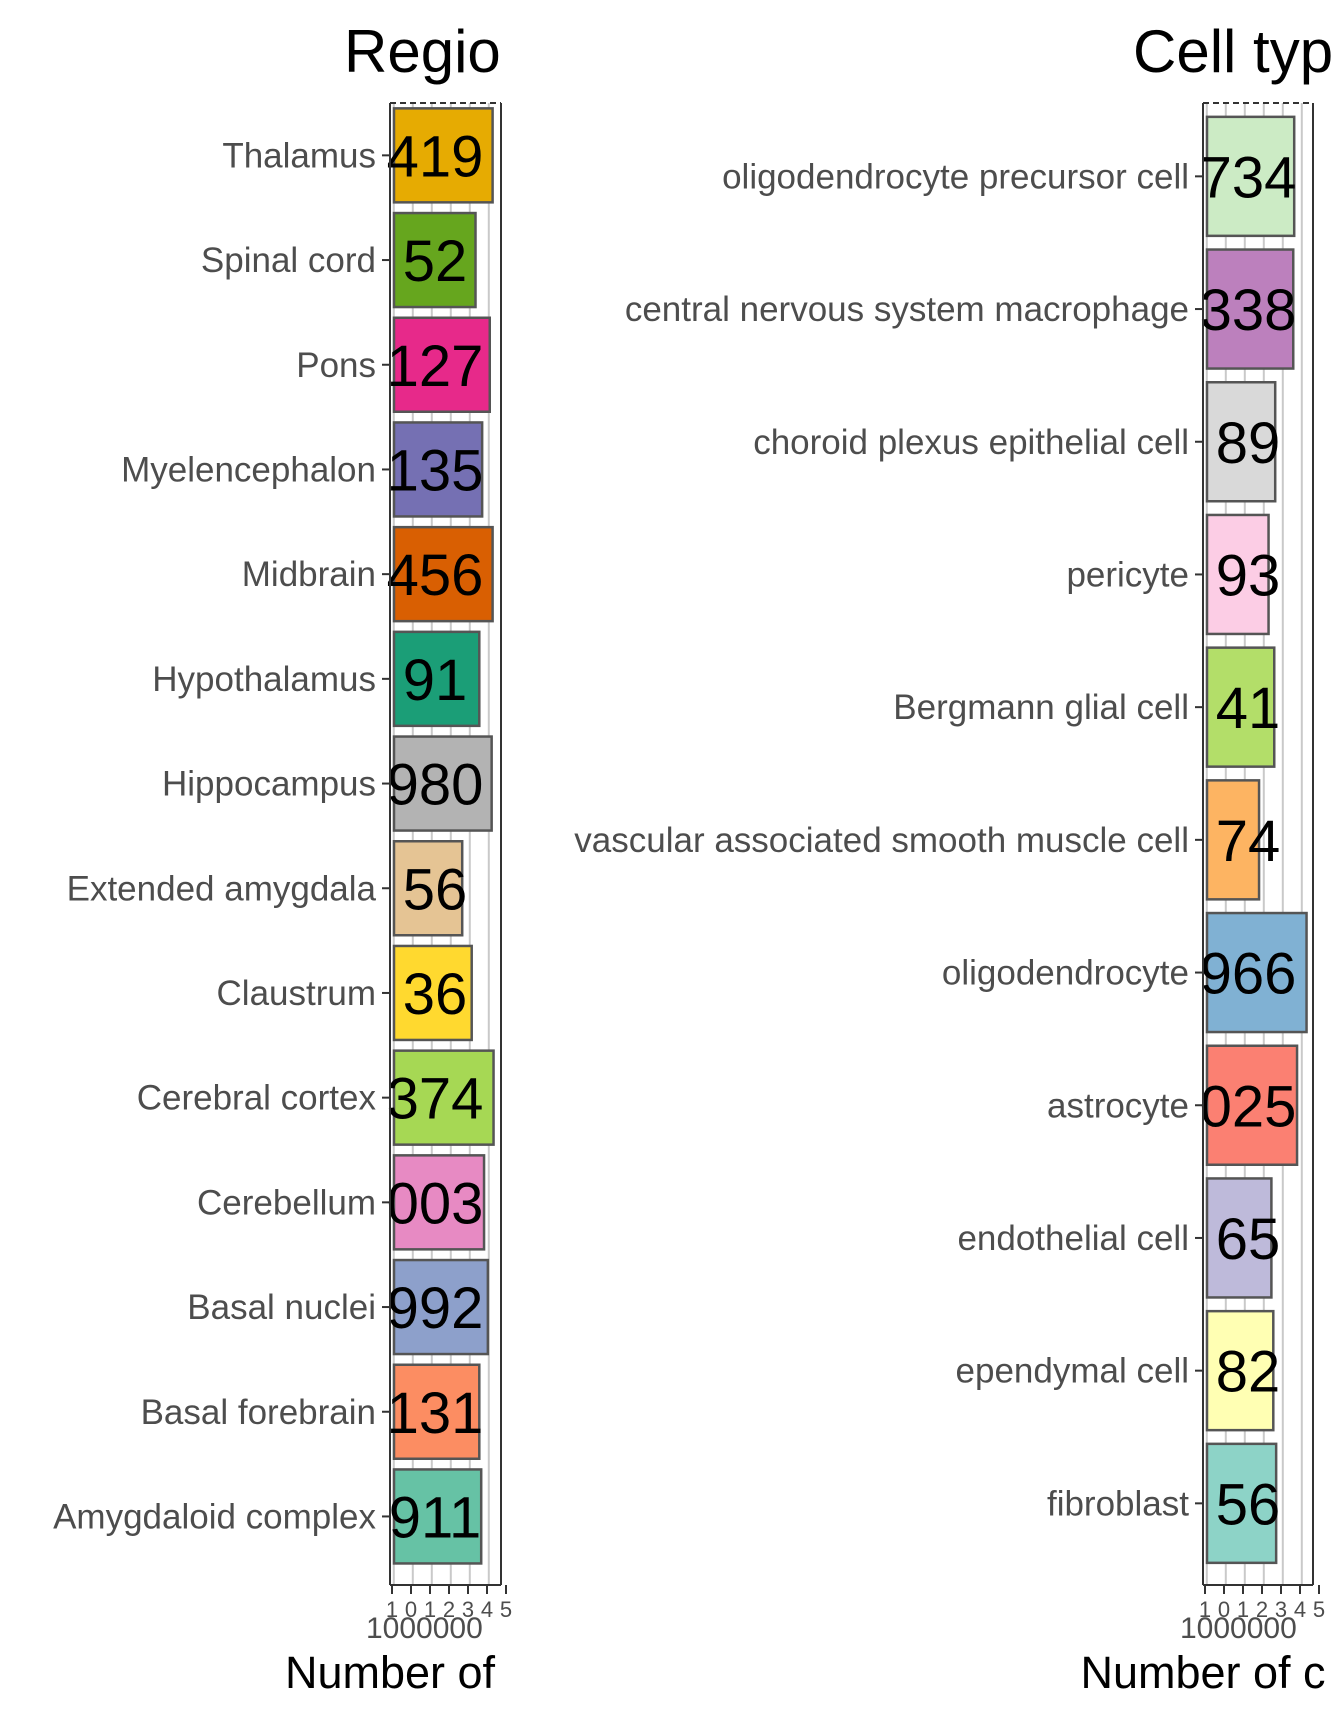  What do you see at coordinates (288, 260) in the screenshot?
I see `region-category-label: Spinal cord` at bounding box center [288, 260].